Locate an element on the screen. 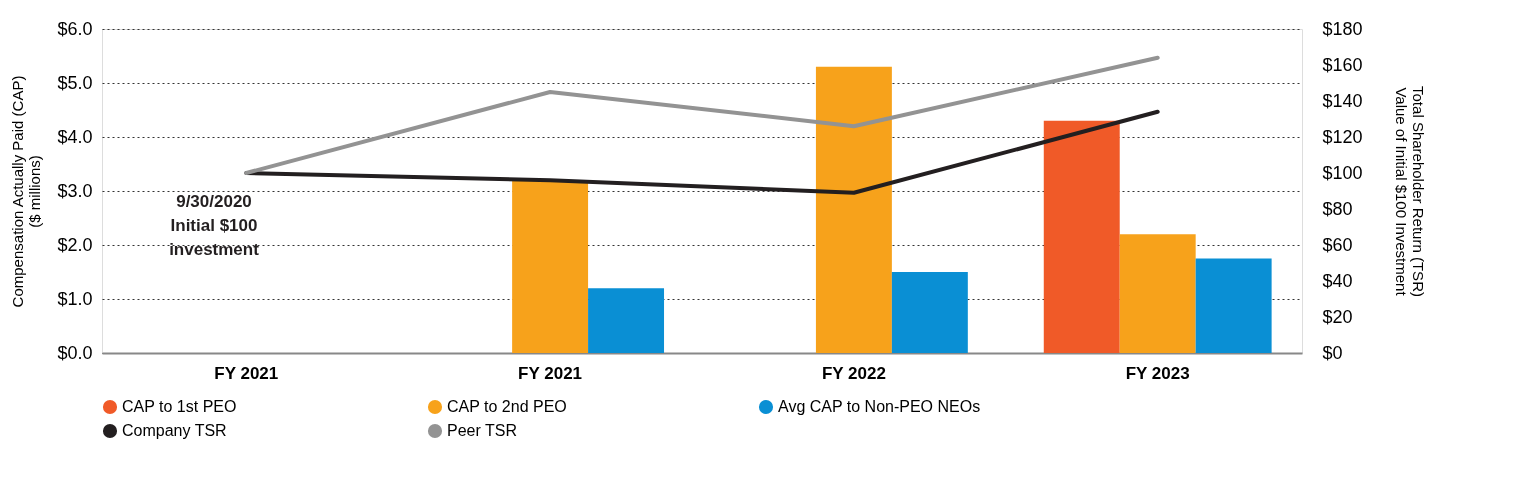 This screenshot has height=499, width=1517. y-tick-label: $2.0 is located at coordinates (75, 244).